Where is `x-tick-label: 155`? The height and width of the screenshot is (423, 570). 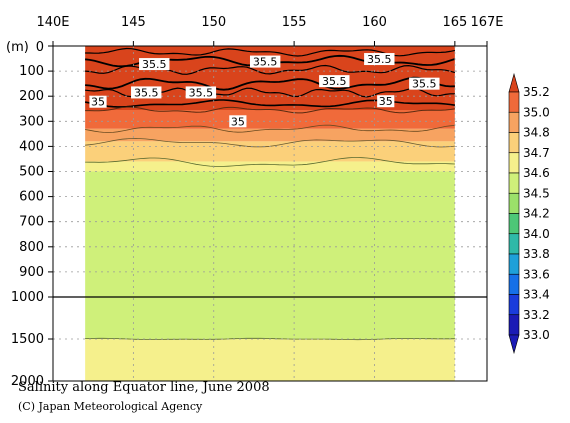
x-tick-label: 155 is located at coordinates (294, 22).